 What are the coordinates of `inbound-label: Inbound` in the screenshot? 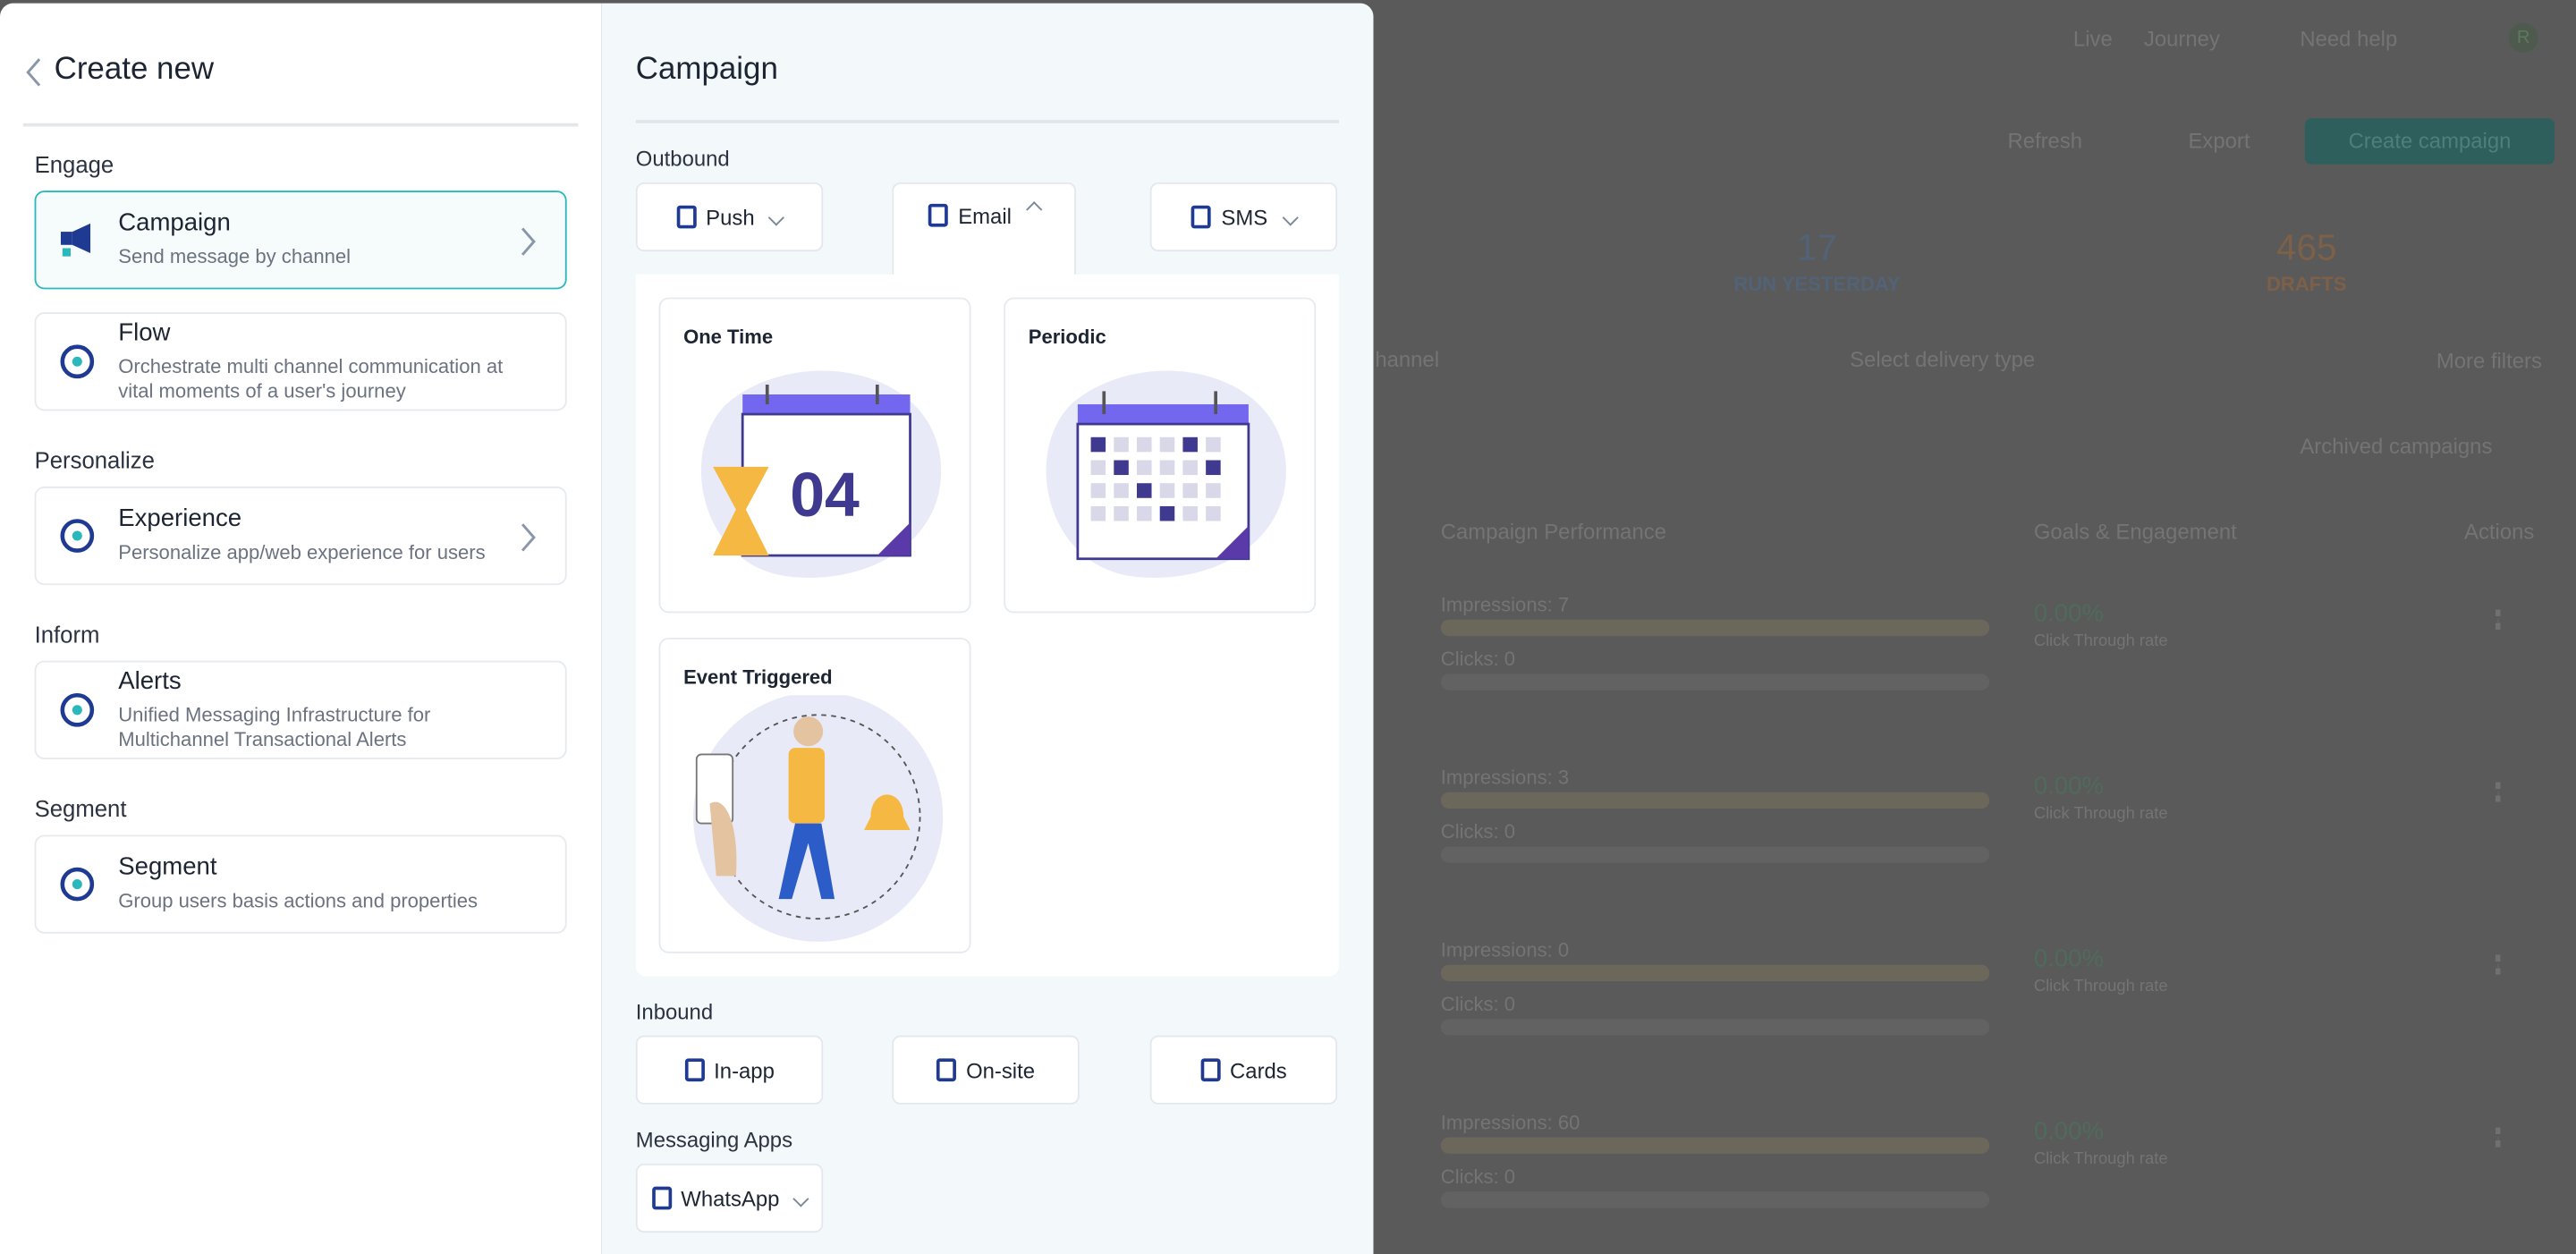 It's located at (674, 1011).